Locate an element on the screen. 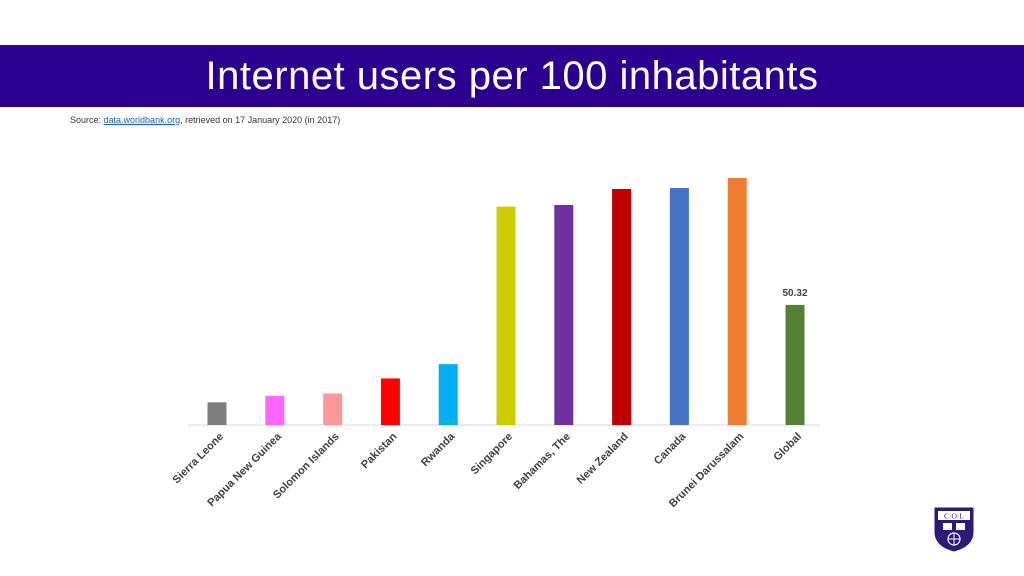  bar-singapore is located at coordinates (506, 315).